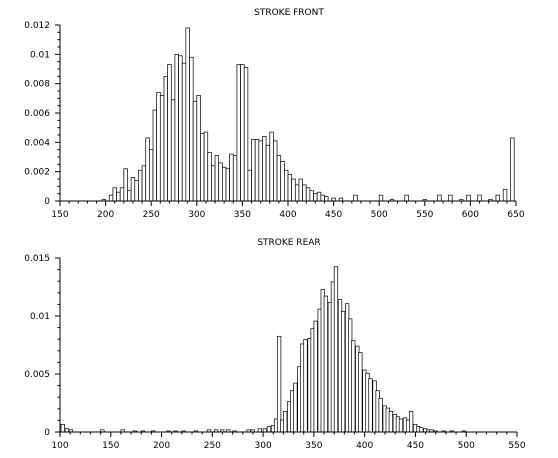  Describe the element at coordinates (161, 446) in the screenshot. I see `x-tick-label: 200` at that location.